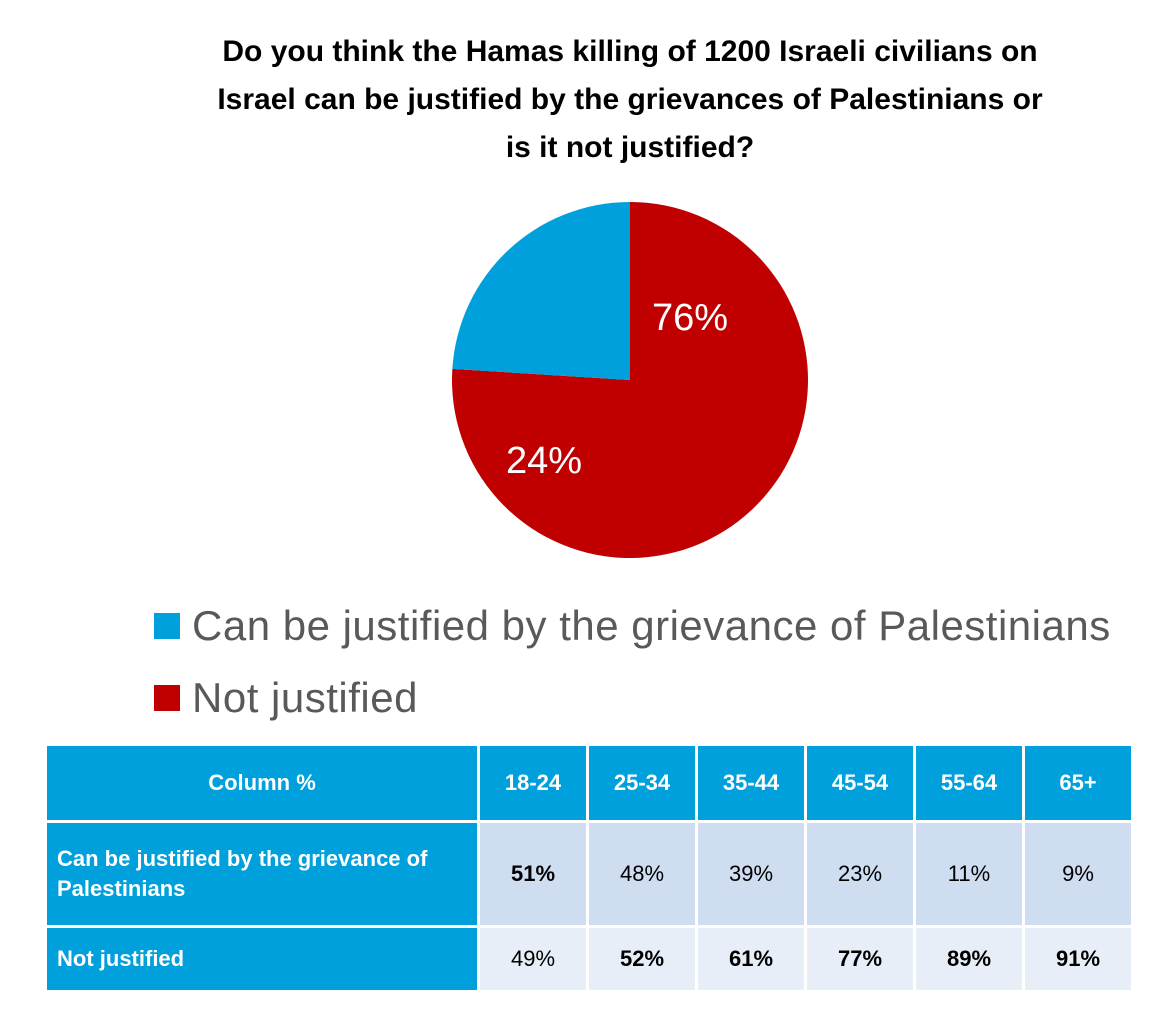  Describe the element at coordinates (262, 959) in the screenshot. I see `row-label-not-justified: Not justified` at that location.